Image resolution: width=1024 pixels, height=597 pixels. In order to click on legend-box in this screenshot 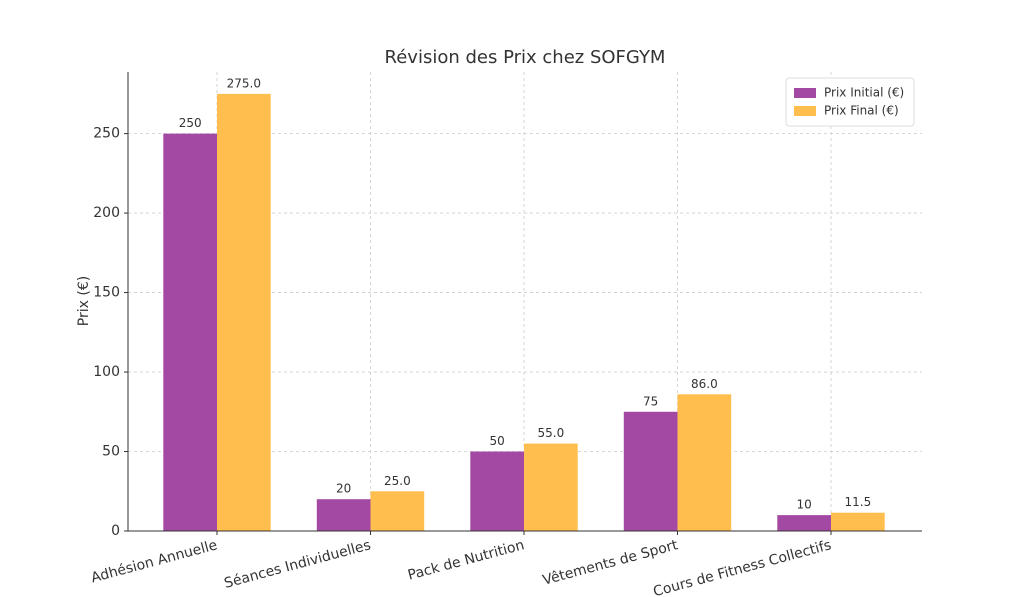, I will do `click(850, 102)`.